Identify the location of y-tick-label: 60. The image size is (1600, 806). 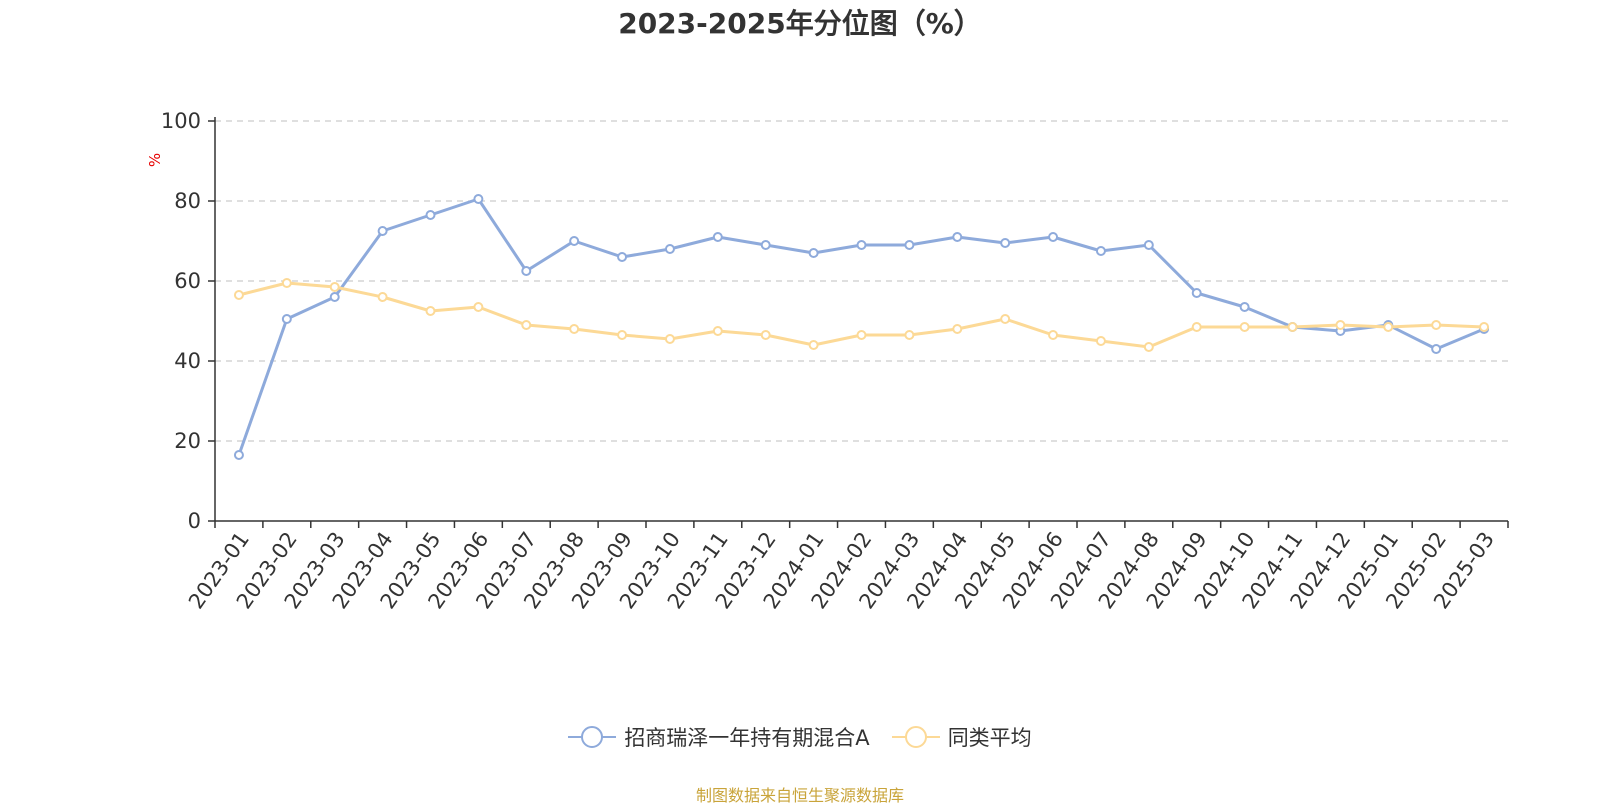
(187, 281).